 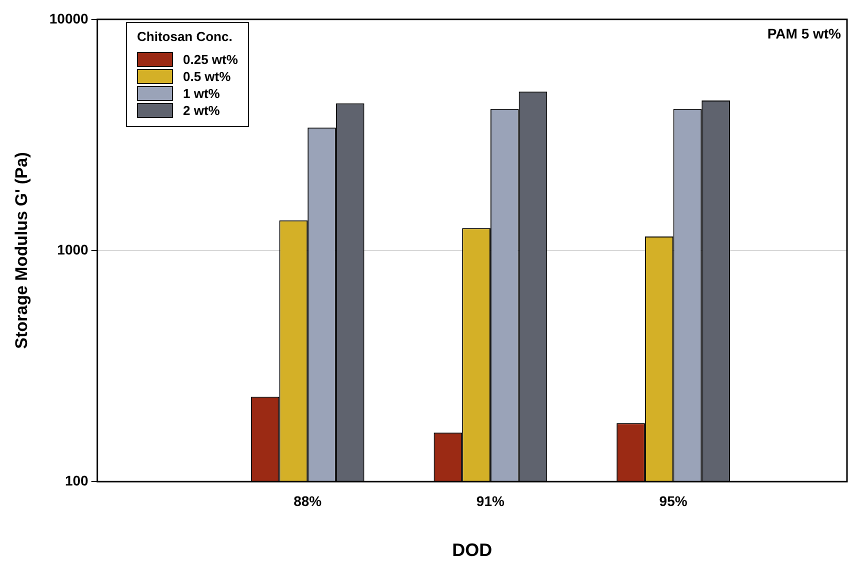 I want to click on x-axis-title: DOD, so click(x=472, y=550).